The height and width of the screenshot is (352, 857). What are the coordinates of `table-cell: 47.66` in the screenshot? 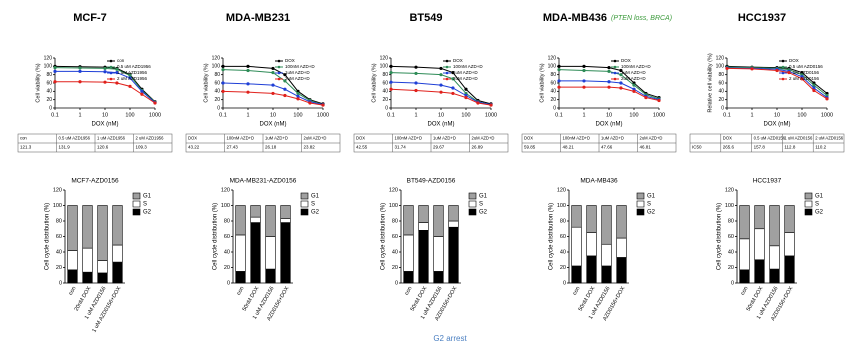 It's located at (607, 147).